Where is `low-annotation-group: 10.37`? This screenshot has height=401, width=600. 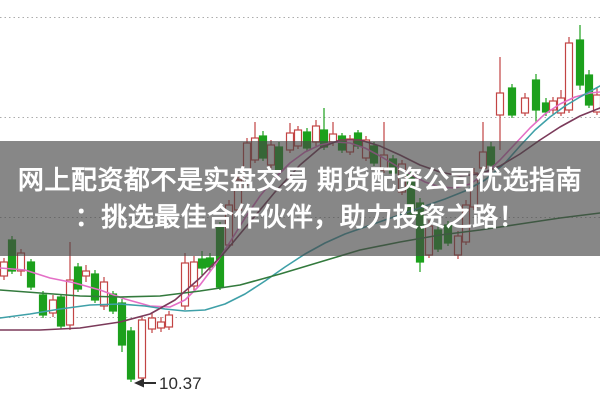
low-annotation-group: 10.37 is located at coordinates (168, 383).